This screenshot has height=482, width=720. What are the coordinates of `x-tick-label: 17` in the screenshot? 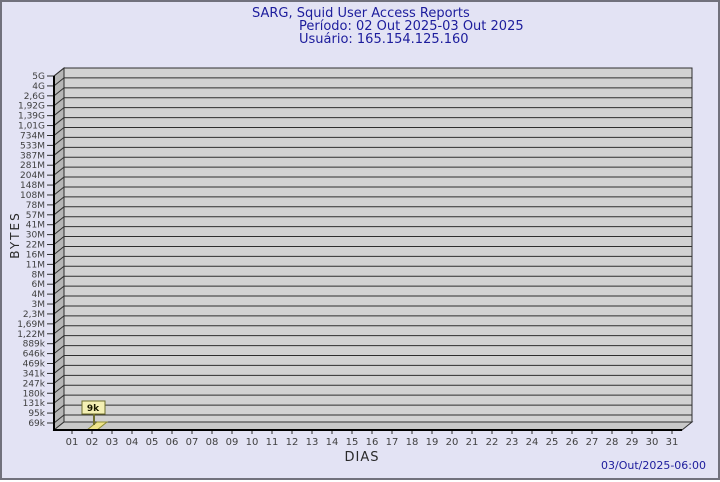 It's located at (392, 442).